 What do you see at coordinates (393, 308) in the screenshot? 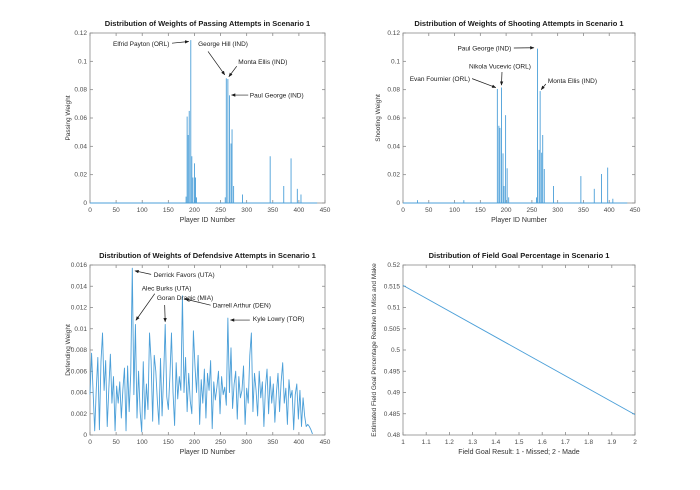
I see `y-tick-label: 0.51` at bounding box center [393, 308].